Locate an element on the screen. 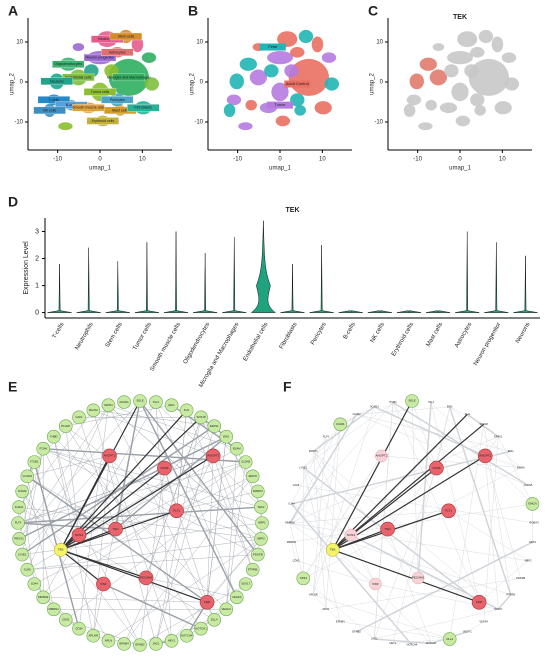  gene-label: APLNR is located at coordinates (93, 635).